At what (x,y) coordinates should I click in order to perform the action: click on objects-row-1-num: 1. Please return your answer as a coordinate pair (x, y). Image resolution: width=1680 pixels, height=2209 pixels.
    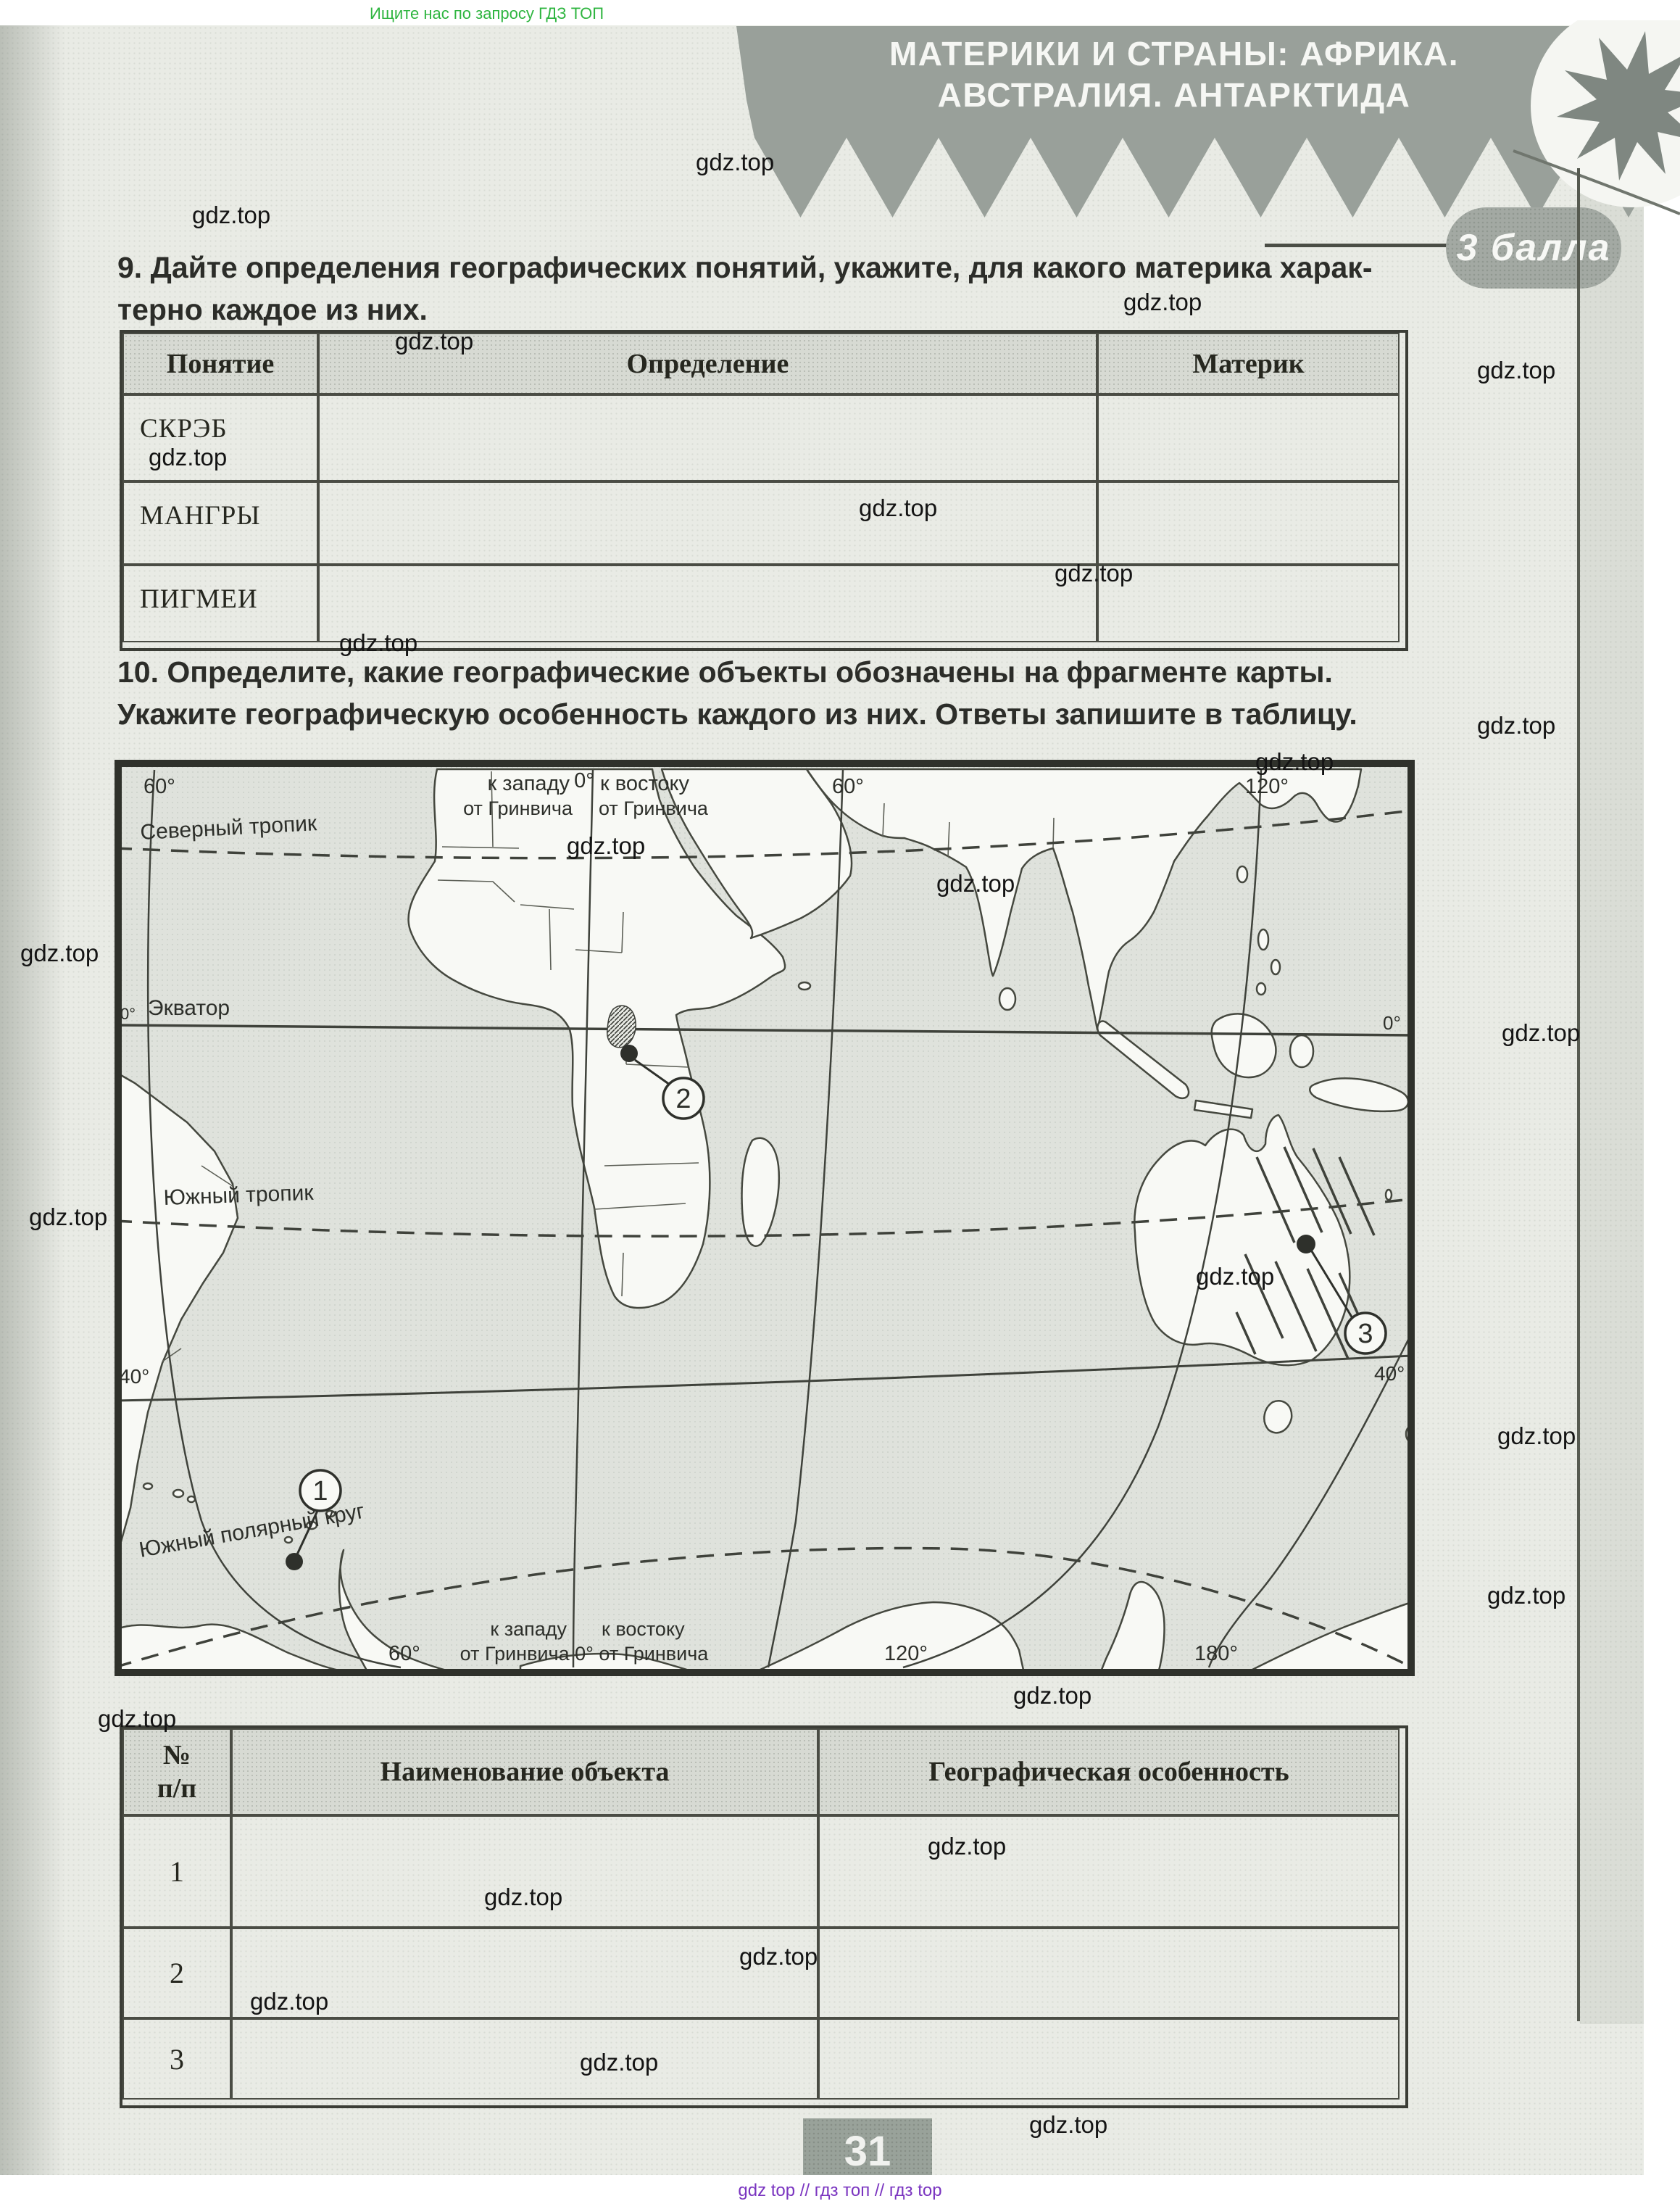
    Looking at the image, I should click on (176, 1872).